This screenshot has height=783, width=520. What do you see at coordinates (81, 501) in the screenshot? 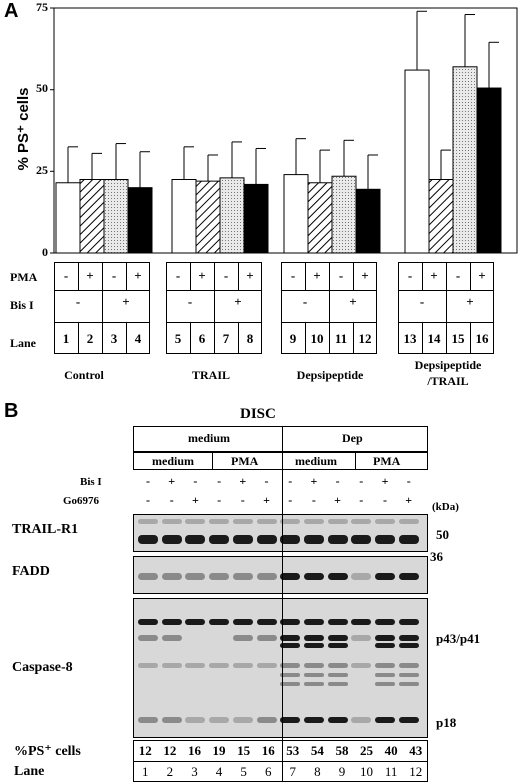
I see `go-label-b: Go6976` at bounding box center [81, 501].